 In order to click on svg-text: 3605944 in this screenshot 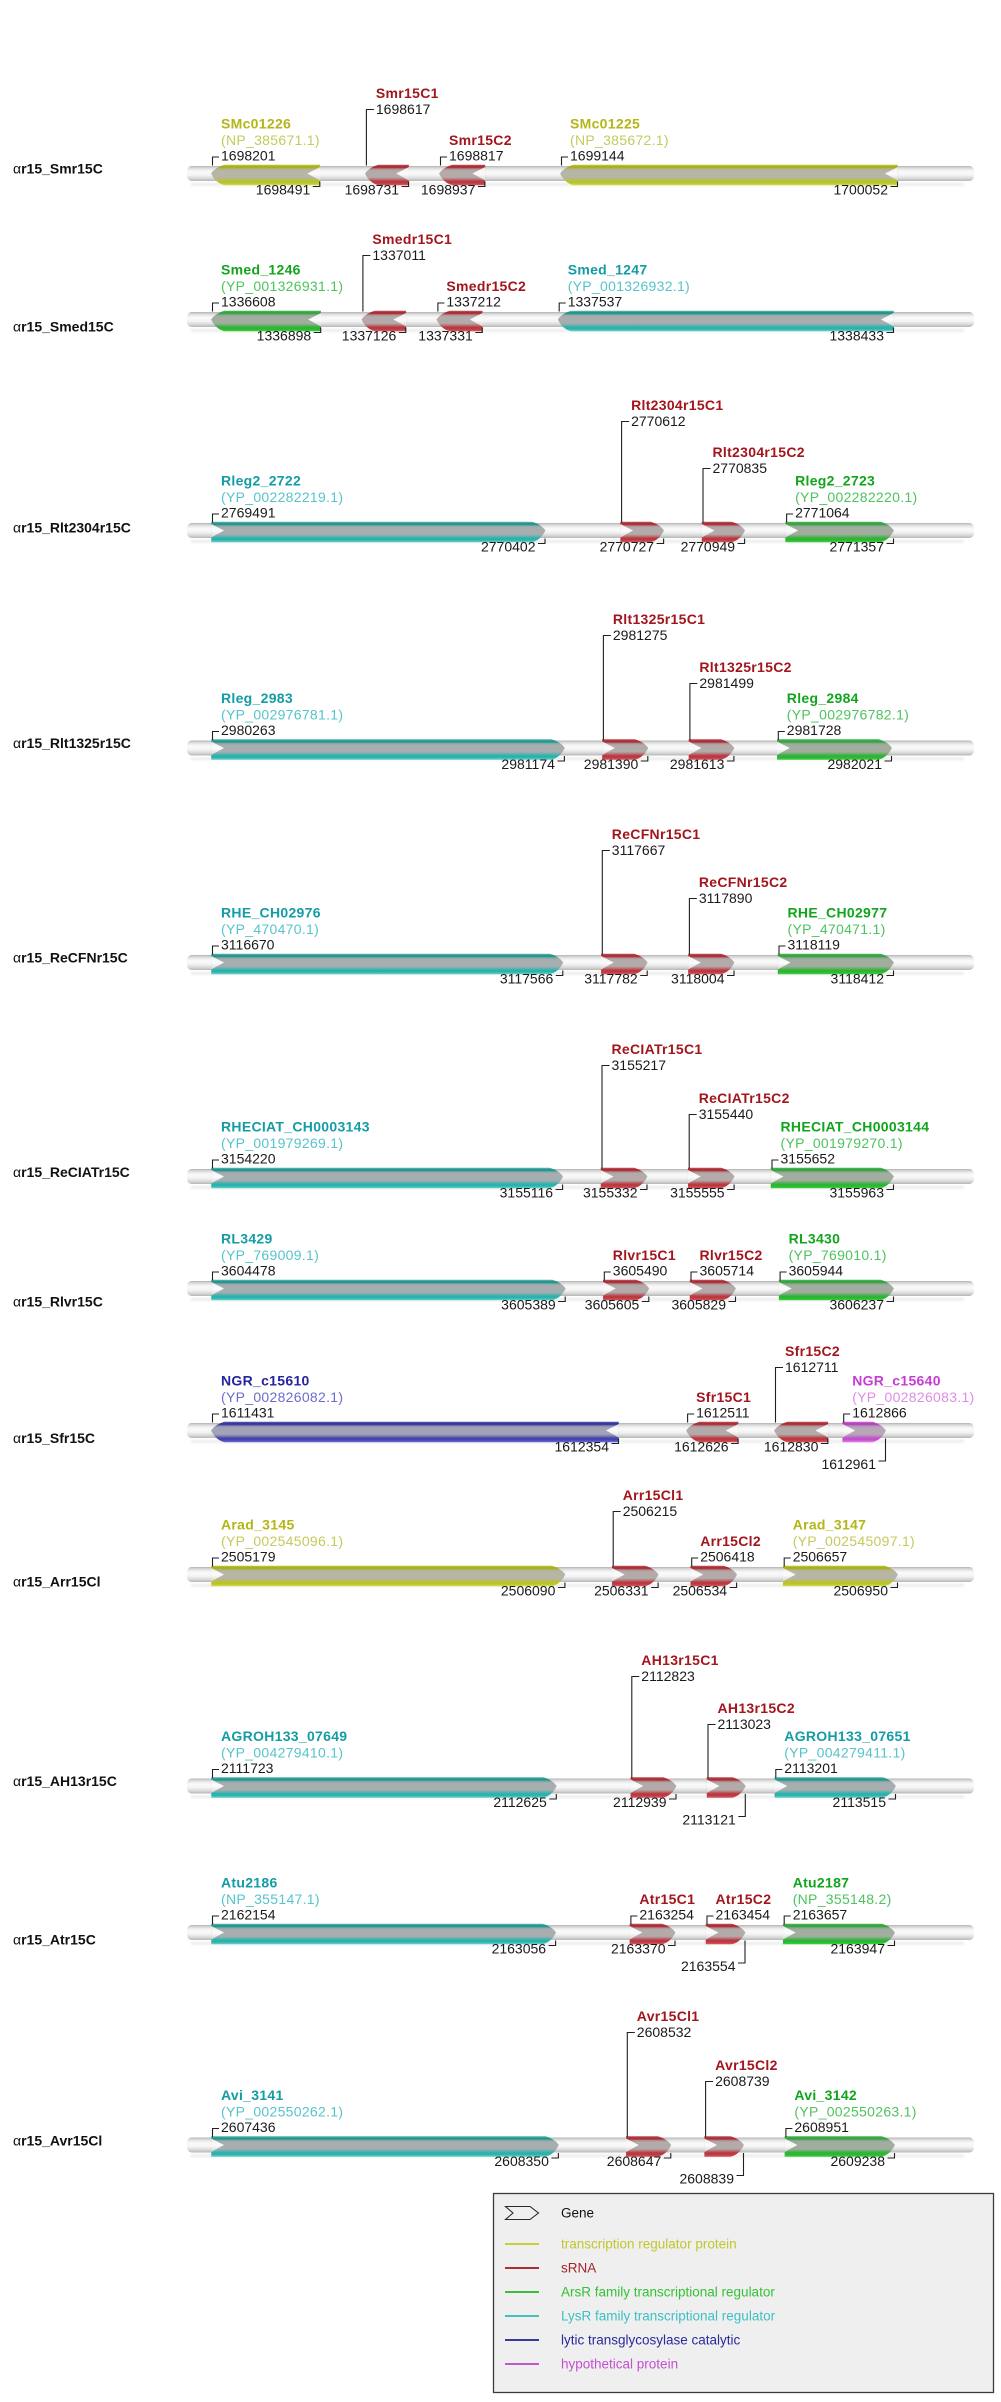, I will do `click(816, 1271)`.